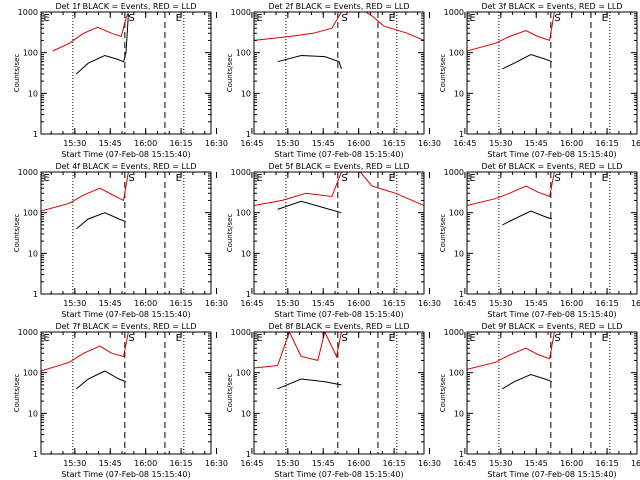 The image size is (640, 480). I want to click on panel-title: Det 4f BLACK = Events, RED = LLD, so click(125, 166).